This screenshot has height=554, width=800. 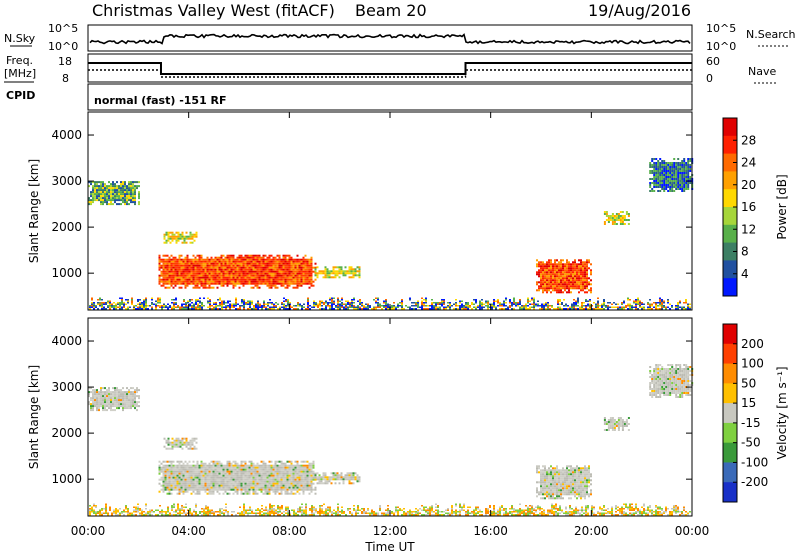 What do you see at coordinates (639, 10) in the screenshot?
I see `date-label: 19/Aug/2016` at bounding box center [639, 10].